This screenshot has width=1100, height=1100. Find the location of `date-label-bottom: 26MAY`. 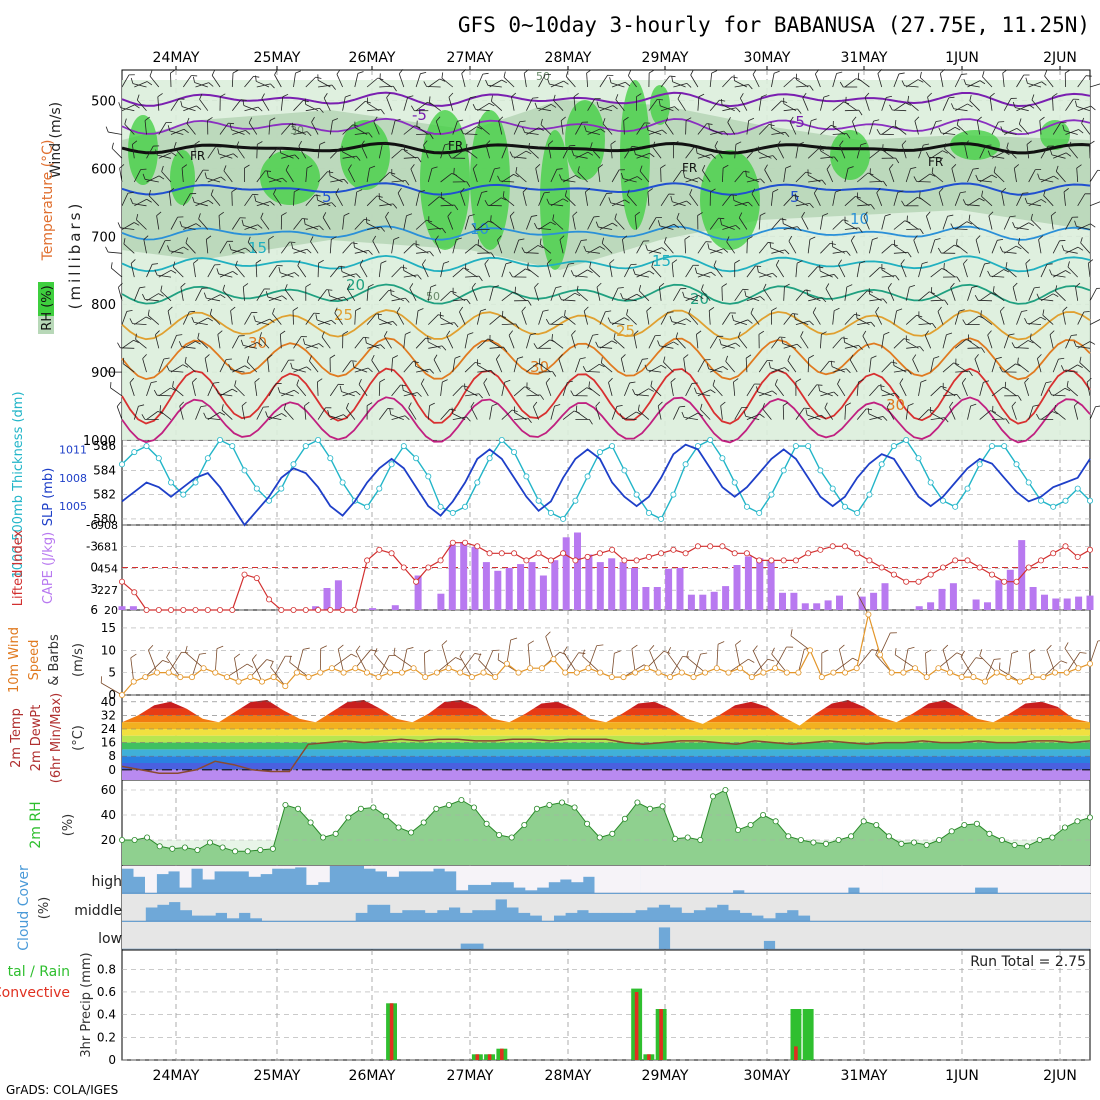

date-label-bottom: 26MAY is located at coordinates (372, 1076).